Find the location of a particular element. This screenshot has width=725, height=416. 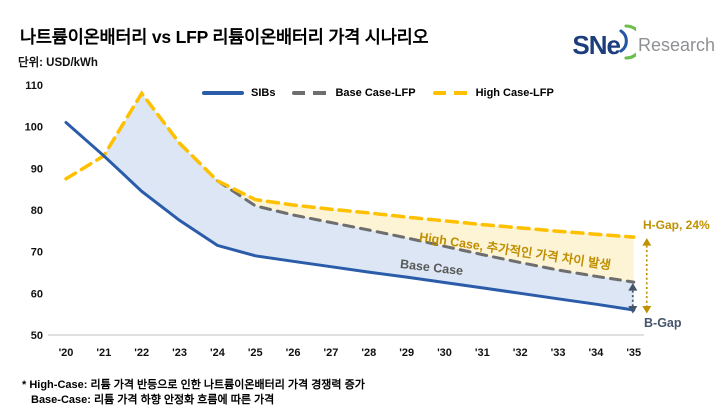

x-tick-label: '30 is located at coordinates (444, 353).